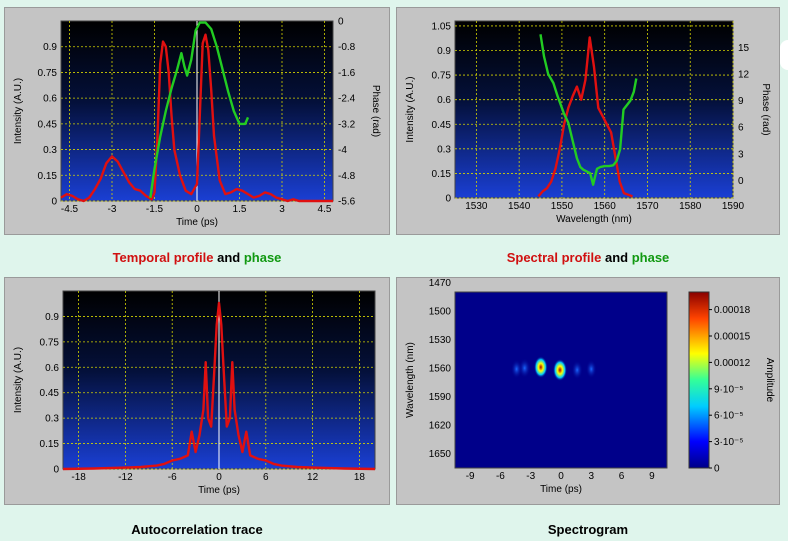  What do you see at coordinates (594, 219) in the screenshot?
I see `x-axis-label: Wavelength (nm)` at bounding box center [594, 219].